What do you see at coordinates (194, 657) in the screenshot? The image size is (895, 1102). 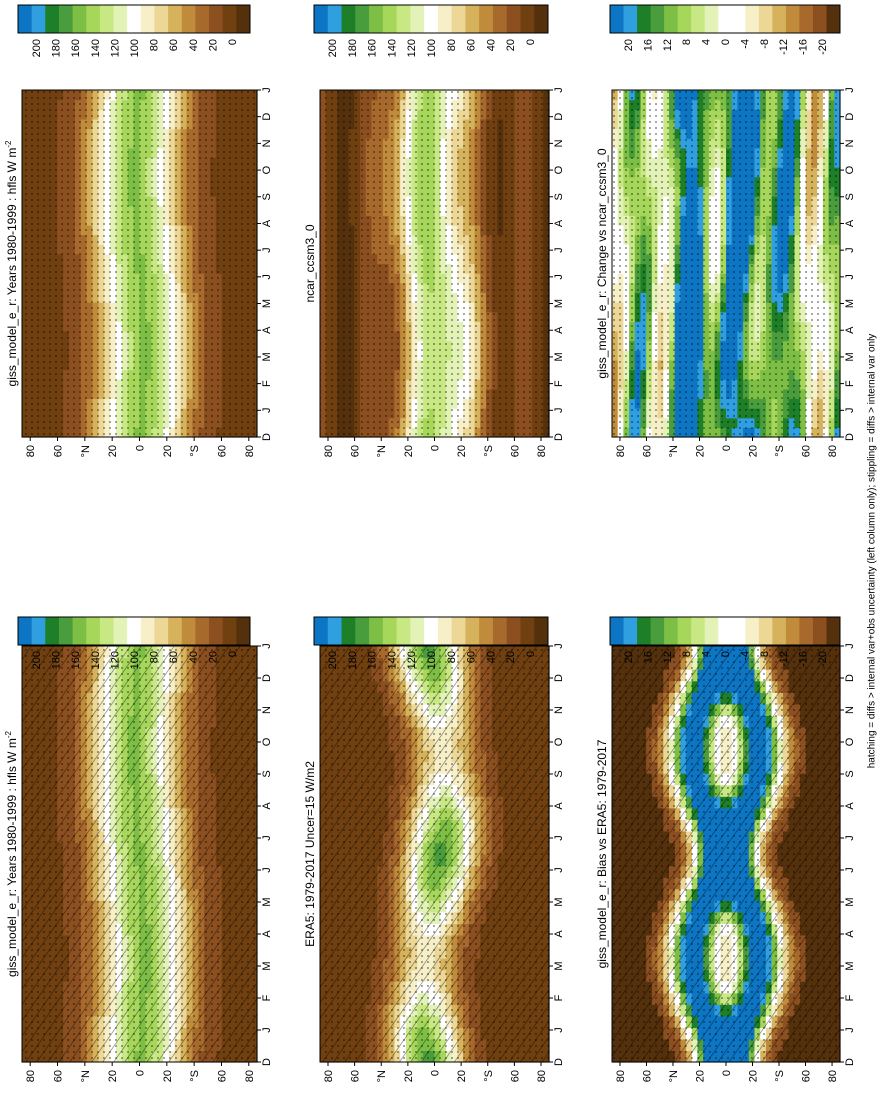 I see `colorbar-label: 40` at bounding box center [194, 657].